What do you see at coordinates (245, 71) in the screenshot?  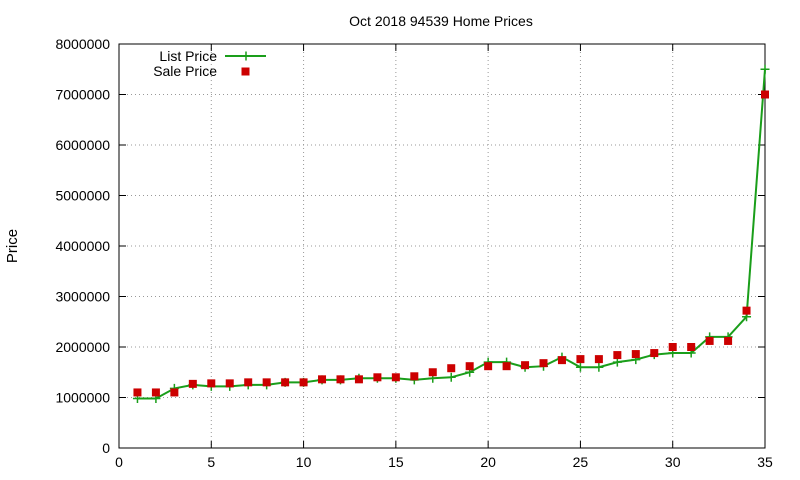 I see `legend-marker-sale-price` at bounding box center [245, 71].